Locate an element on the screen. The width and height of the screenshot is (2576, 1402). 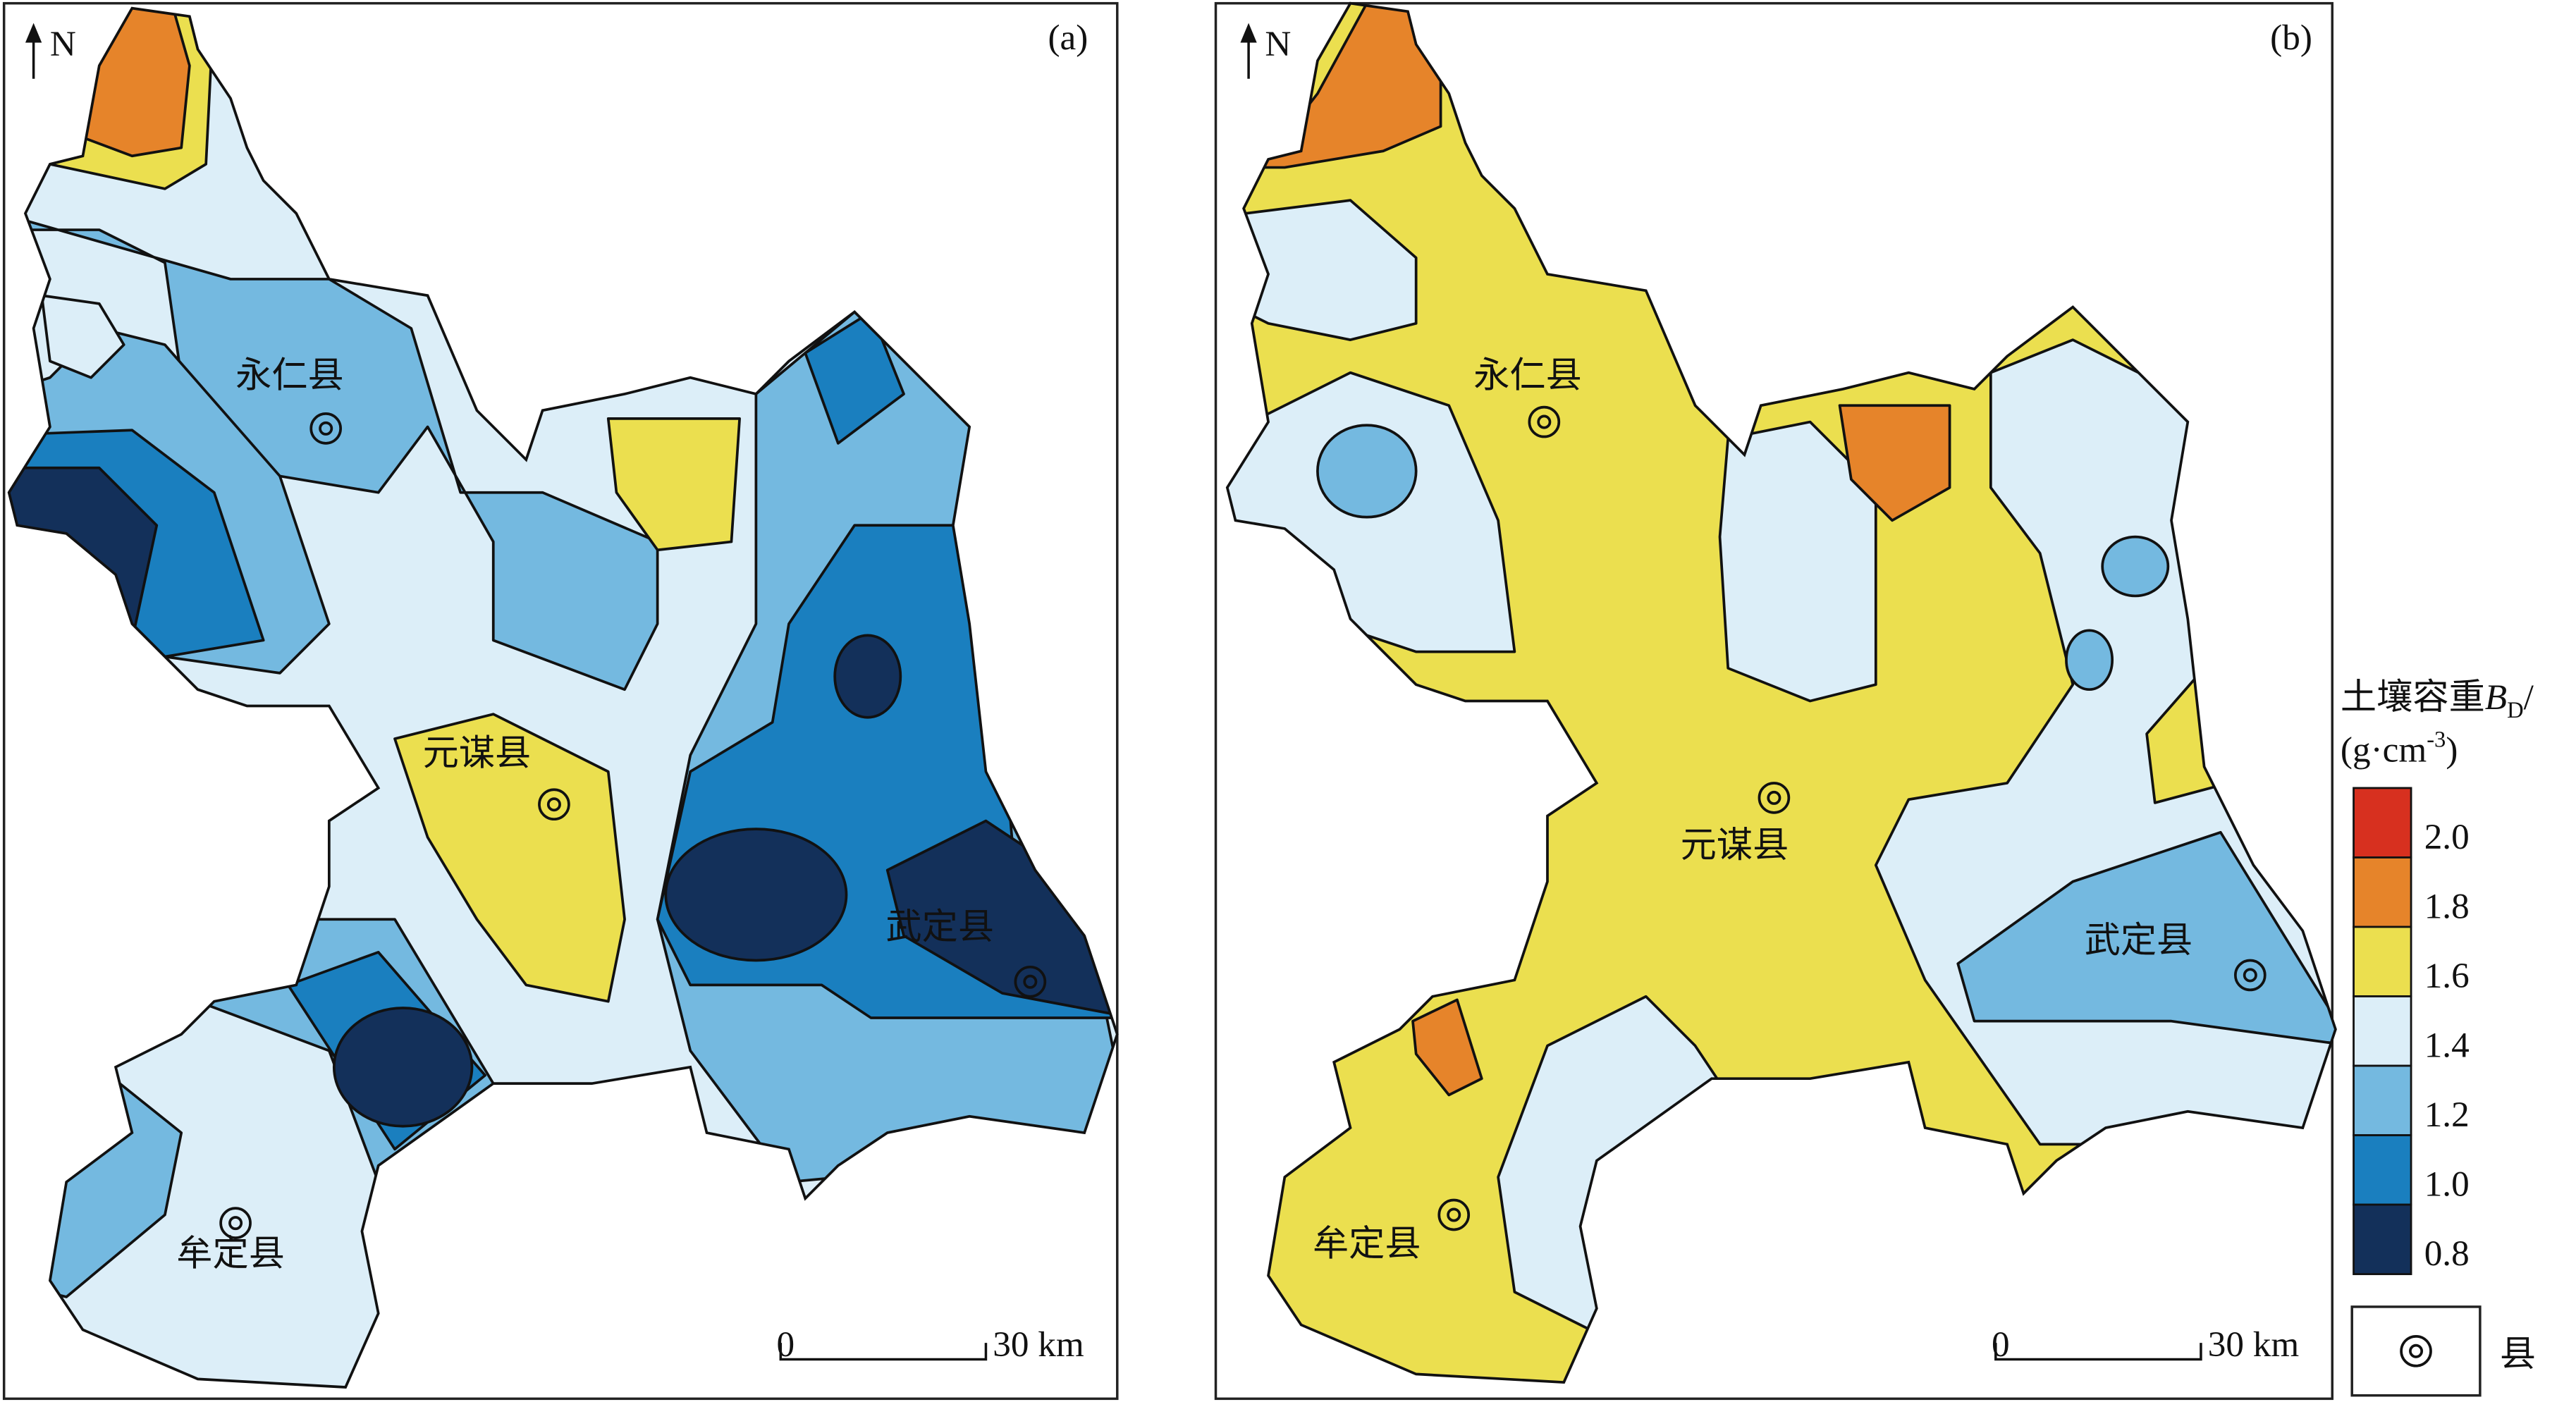
legend: 土壤容重BD/ (g·cm-3) 县 is located at coordinates (2438, 1037).